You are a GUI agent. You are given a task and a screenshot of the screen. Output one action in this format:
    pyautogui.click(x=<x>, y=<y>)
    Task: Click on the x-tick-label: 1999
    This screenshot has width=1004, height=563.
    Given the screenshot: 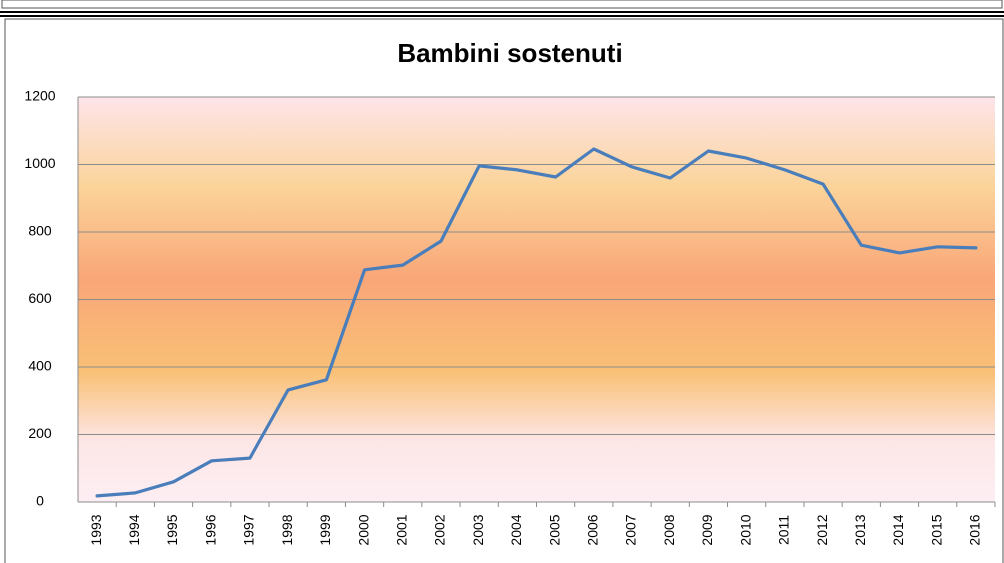 What is the action you would take?
    pyautogui.click(x=325, y=529)
    